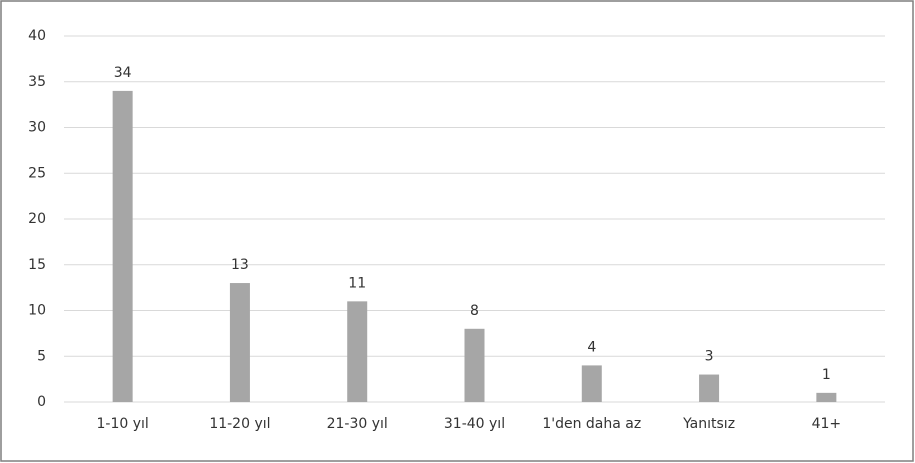 The width and height of the screenshot is (915, 463). What do you see at coordinates (37, 82) in the screenshot?
I see `y-tick-label: 35` at bounding box center [37, 82].